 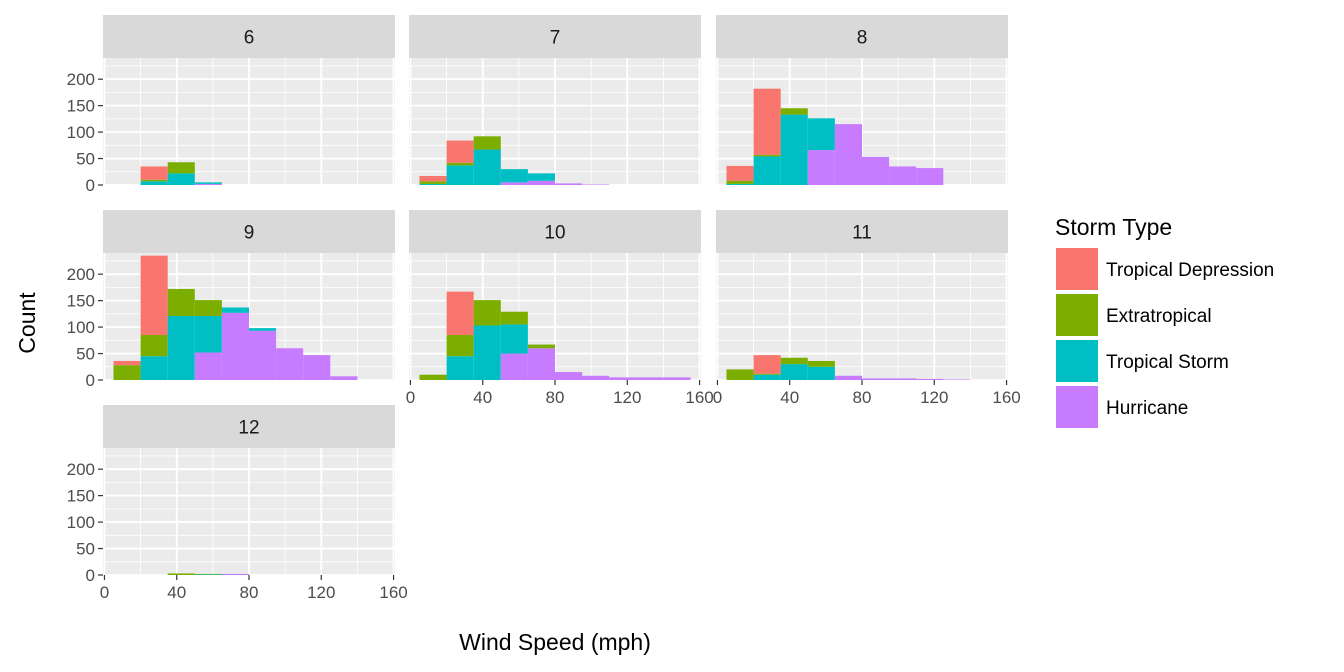 What do you see at coordinates (555, 642) in the screenshot?
I see `x-axis-title: Wind Speed (mph)` at bounding box center [555, 642].